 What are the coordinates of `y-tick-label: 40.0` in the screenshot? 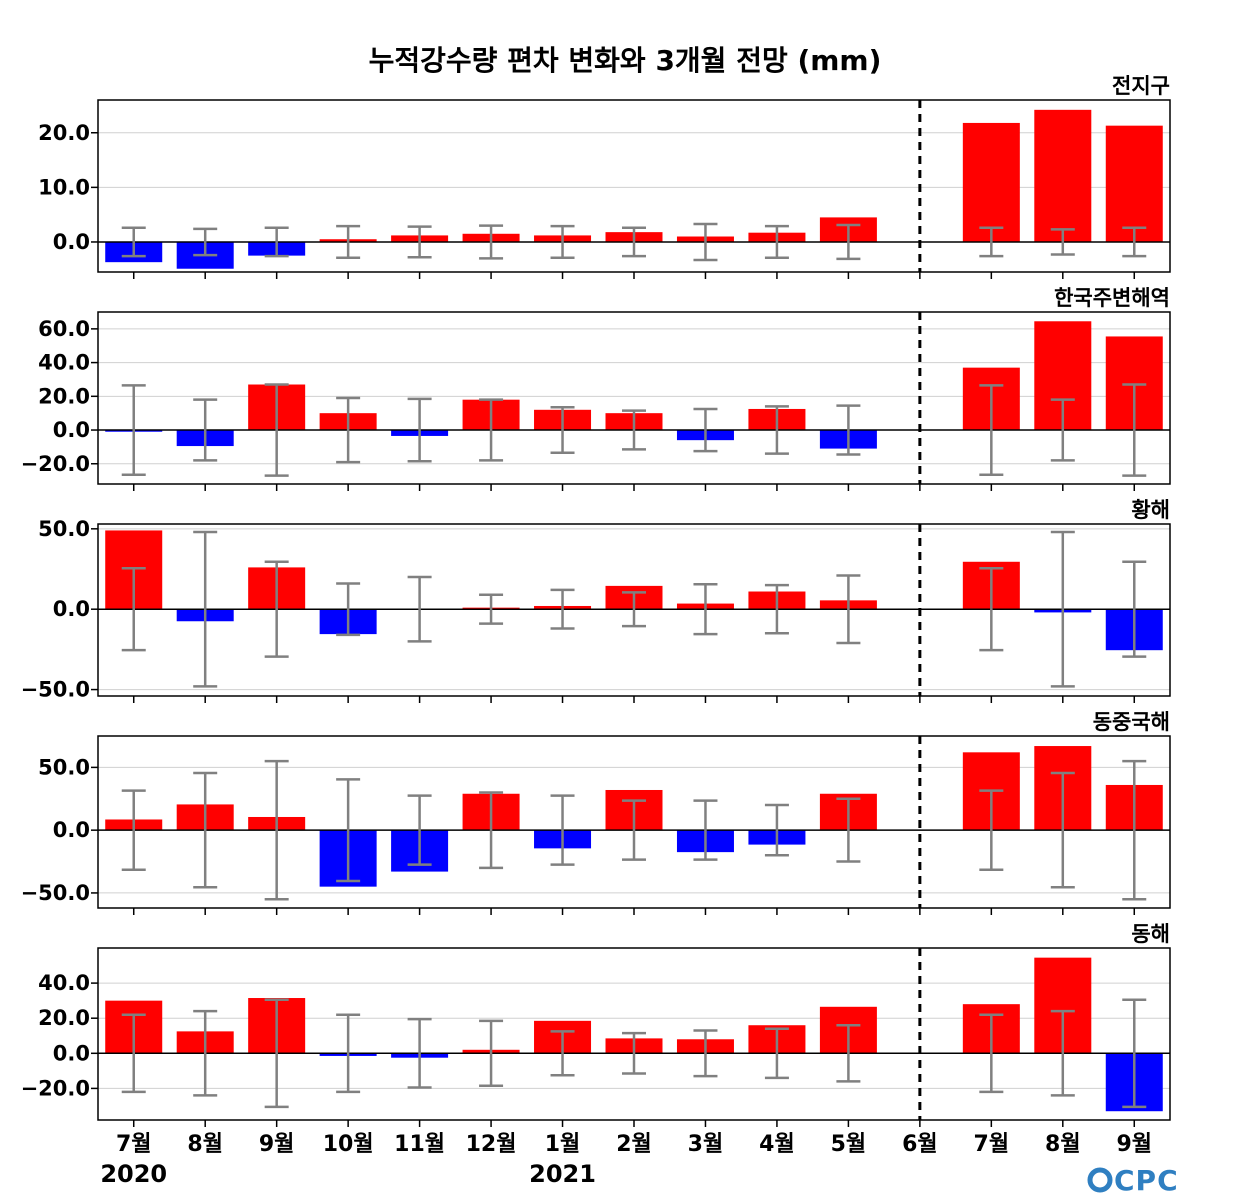 It's located at (64, 363).